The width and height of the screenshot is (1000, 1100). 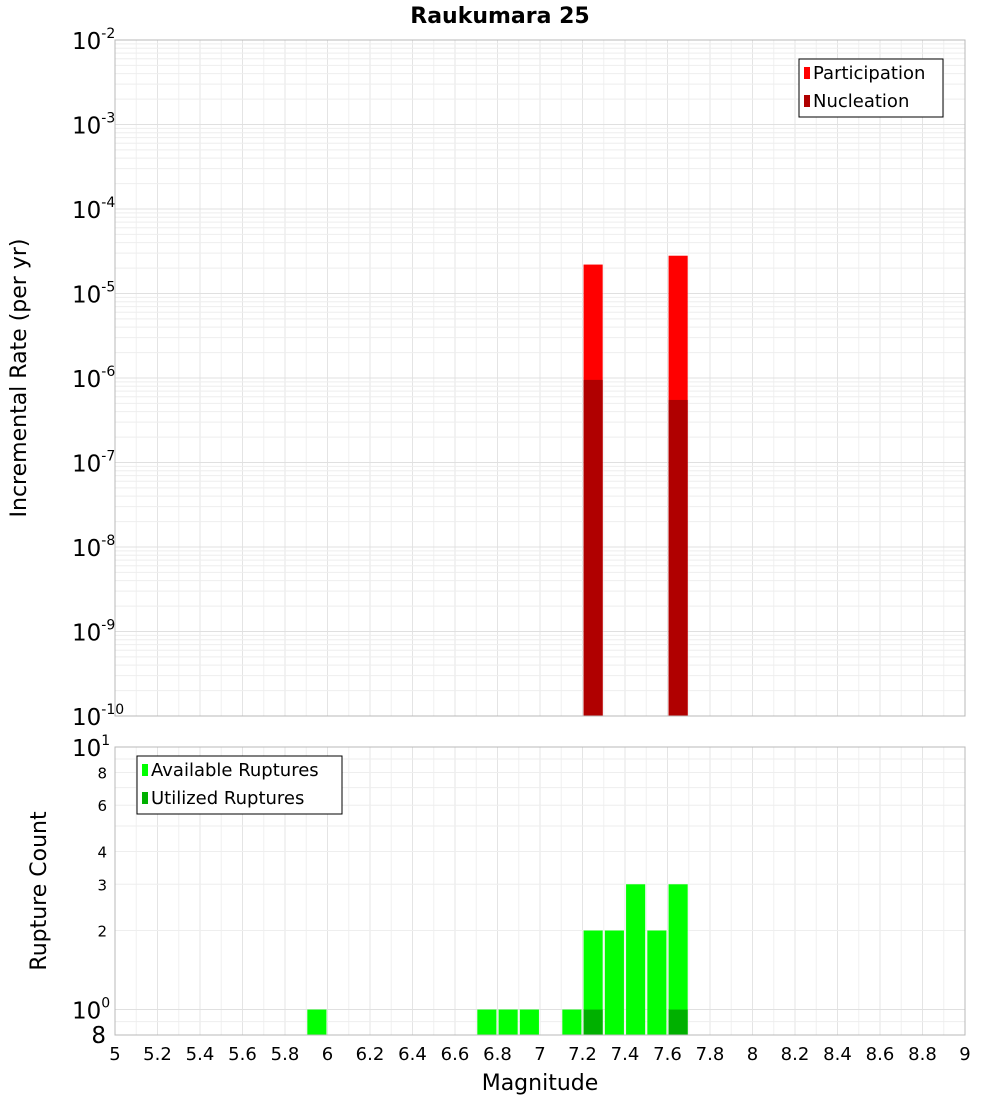 What do you see at coordinates (455, 1054) in the screenshot?
I see `x-tick-label: 6.6` at bounding box center [455, 1054].